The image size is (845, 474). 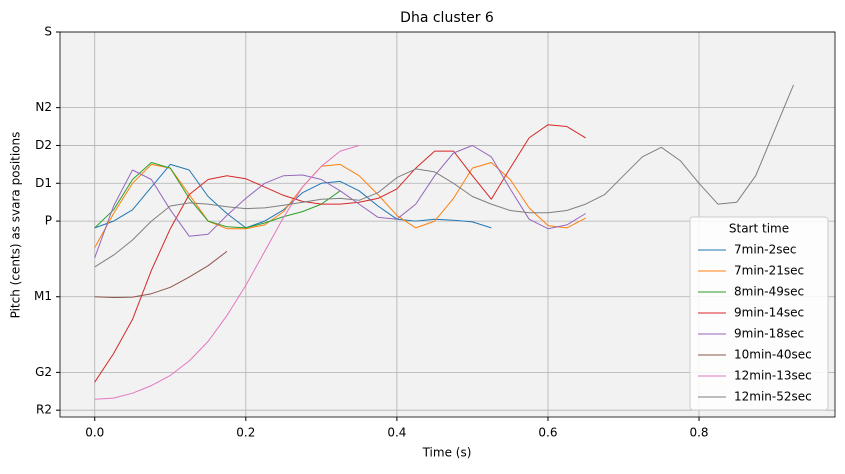 I want to click on legend-label: 12min-13sec, so click(x=773, y=376).